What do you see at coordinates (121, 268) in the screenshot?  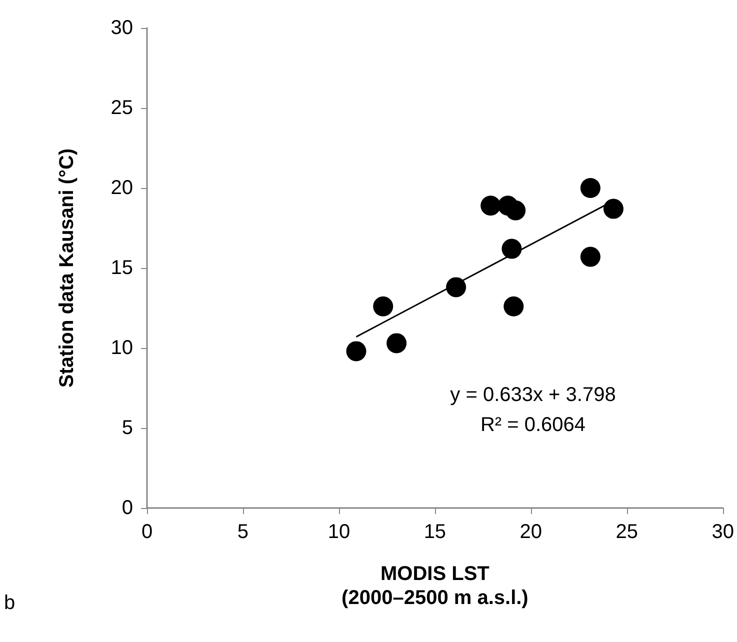 I see `y-tick-label: 15` at bounding box center [121, 268].